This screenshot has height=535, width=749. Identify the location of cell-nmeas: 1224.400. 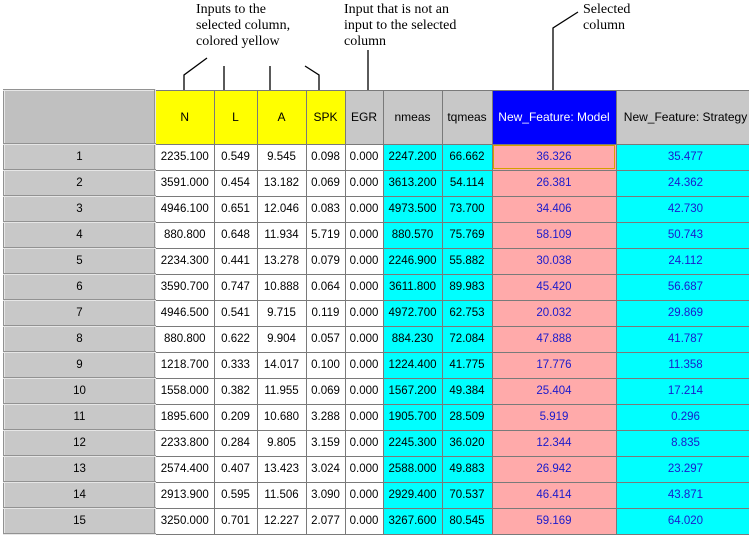
(412, 365).